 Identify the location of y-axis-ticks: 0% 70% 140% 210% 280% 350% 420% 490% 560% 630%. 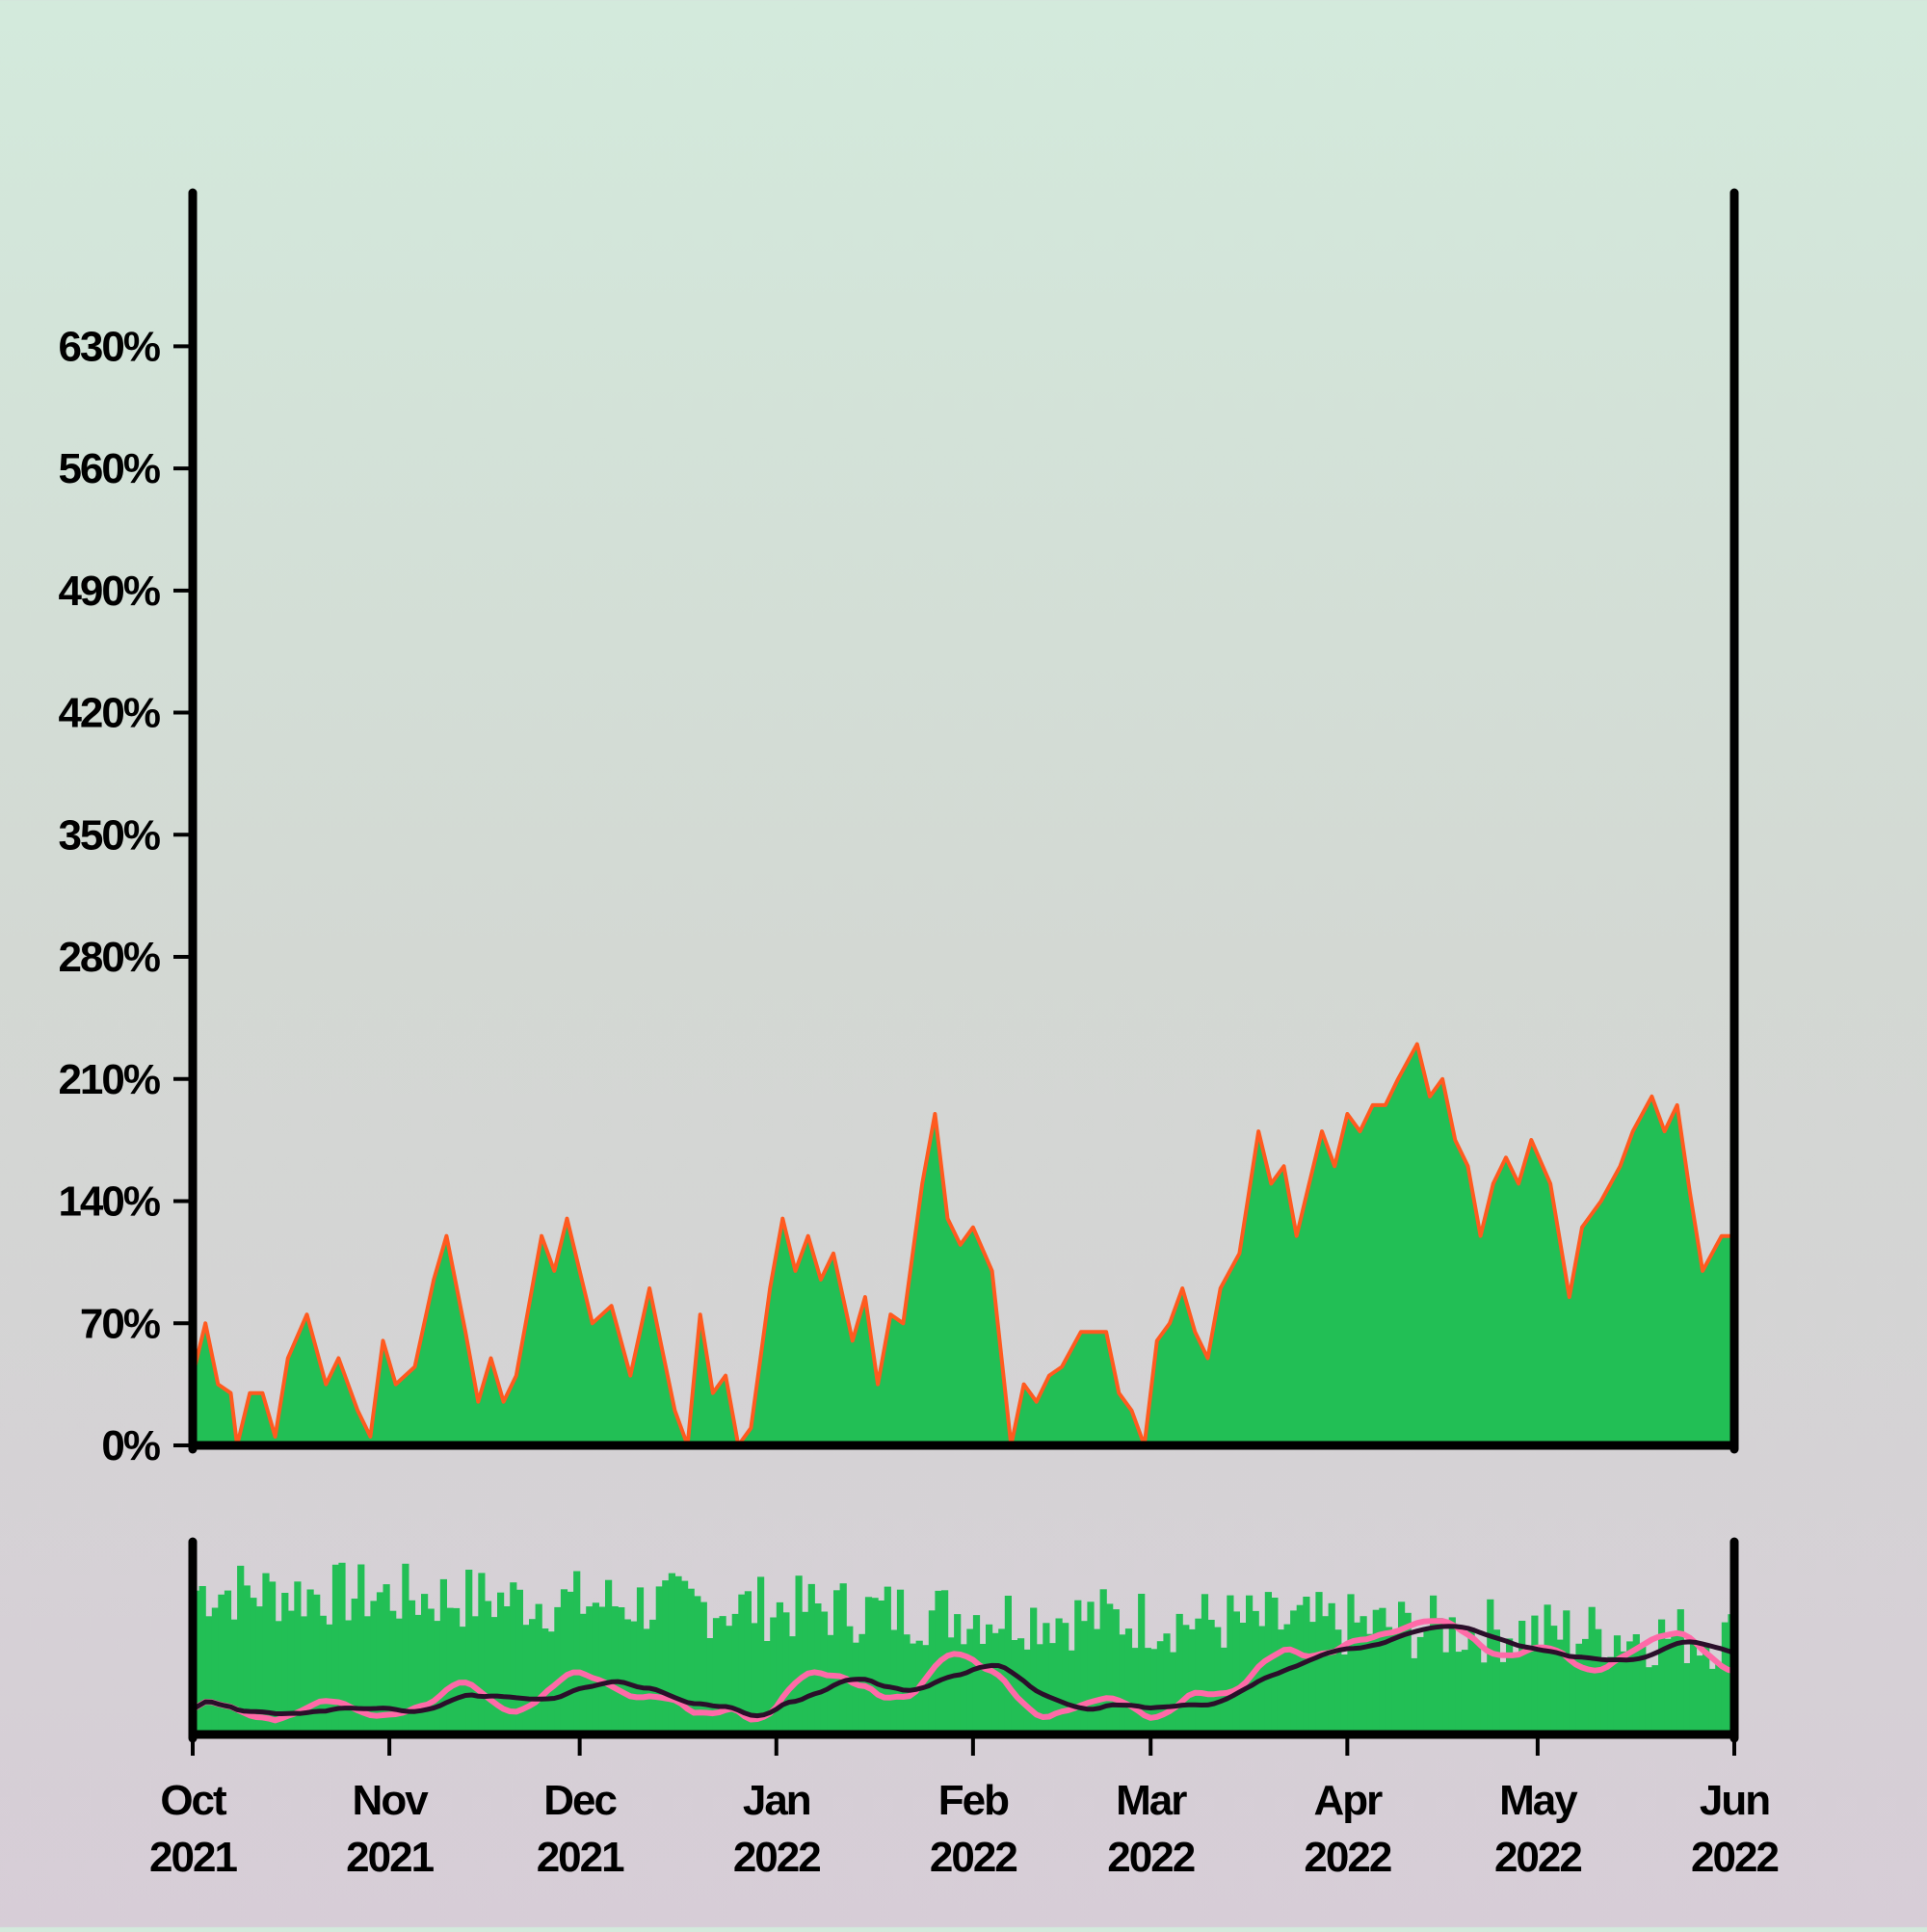
(125, 896).